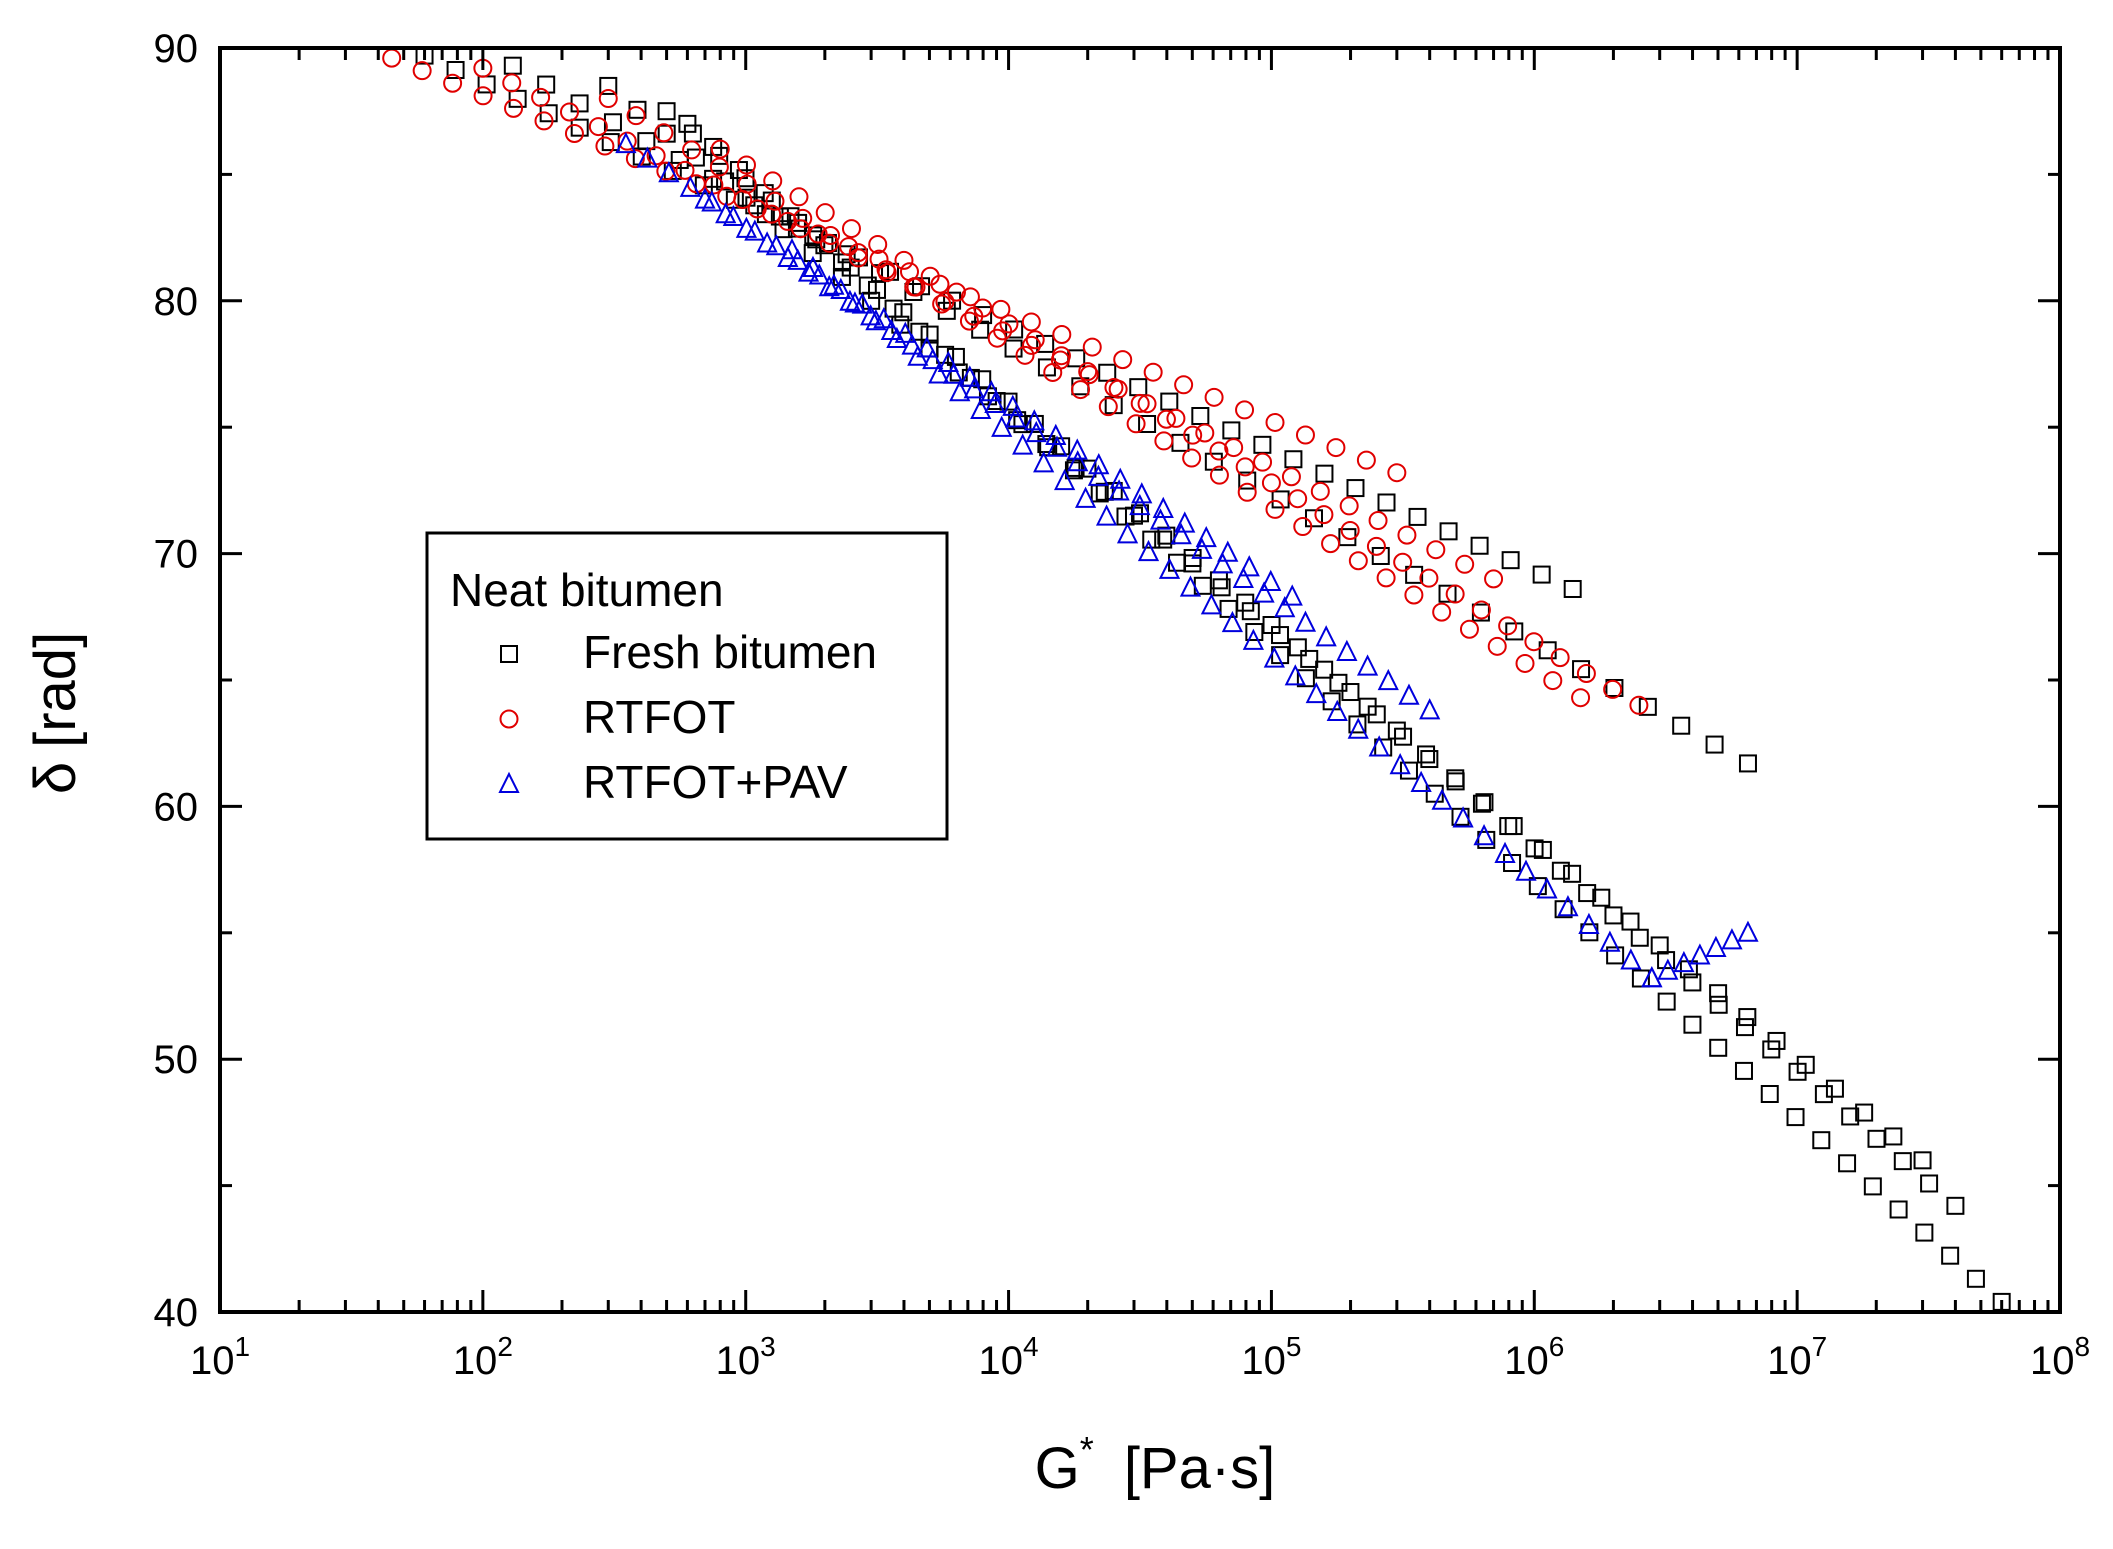  I want to click on y-axis-symbol: δ, so click(55, 778).